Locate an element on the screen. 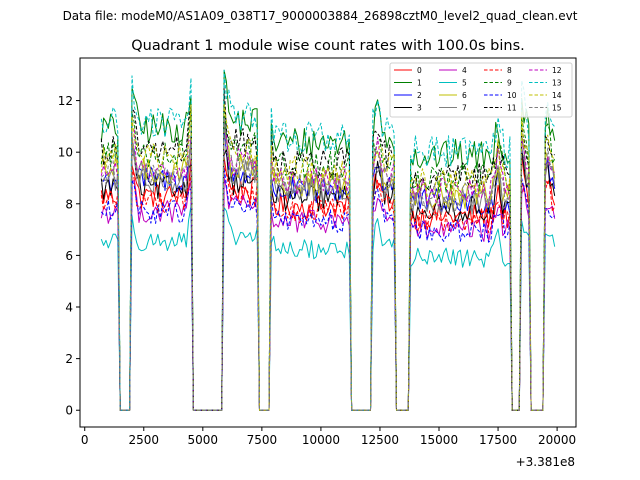  x-tick-label: 0 is located at coordinates (85, 440).